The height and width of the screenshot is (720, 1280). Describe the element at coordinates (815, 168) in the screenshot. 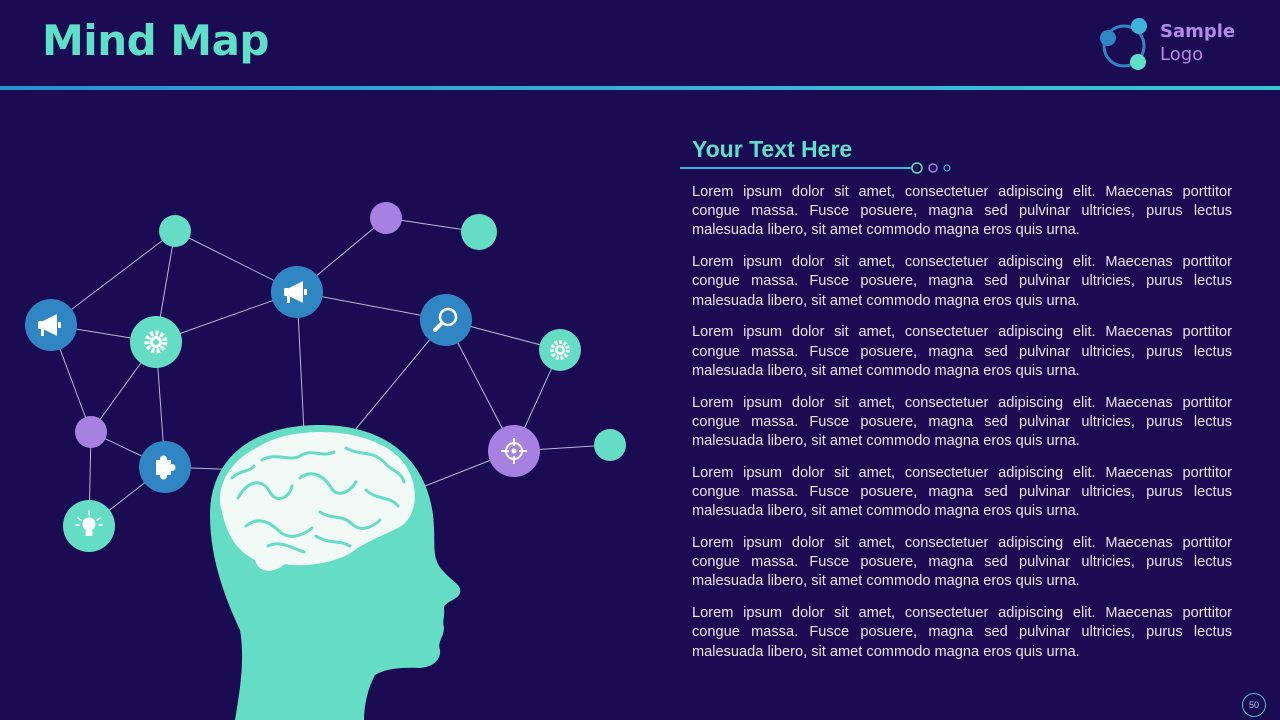

I see `heading-underline` at that location.